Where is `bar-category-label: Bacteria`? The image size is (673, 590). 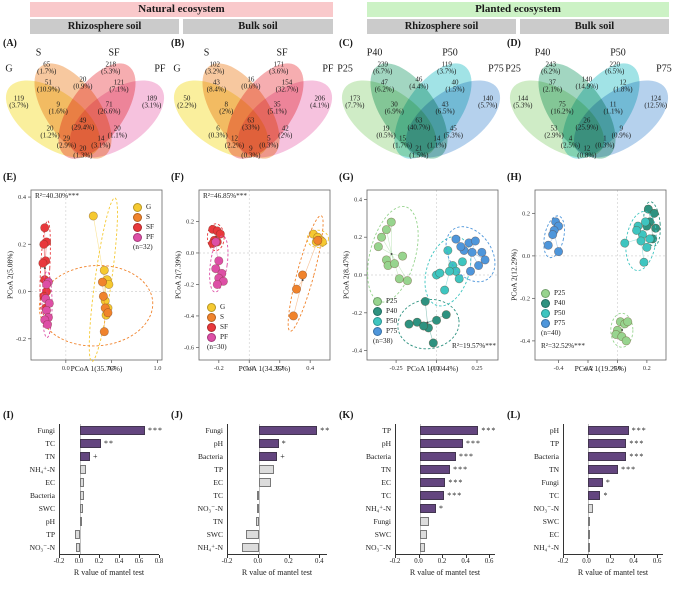 bar-category-label: Bacteria is located at coordinates (42, 495).